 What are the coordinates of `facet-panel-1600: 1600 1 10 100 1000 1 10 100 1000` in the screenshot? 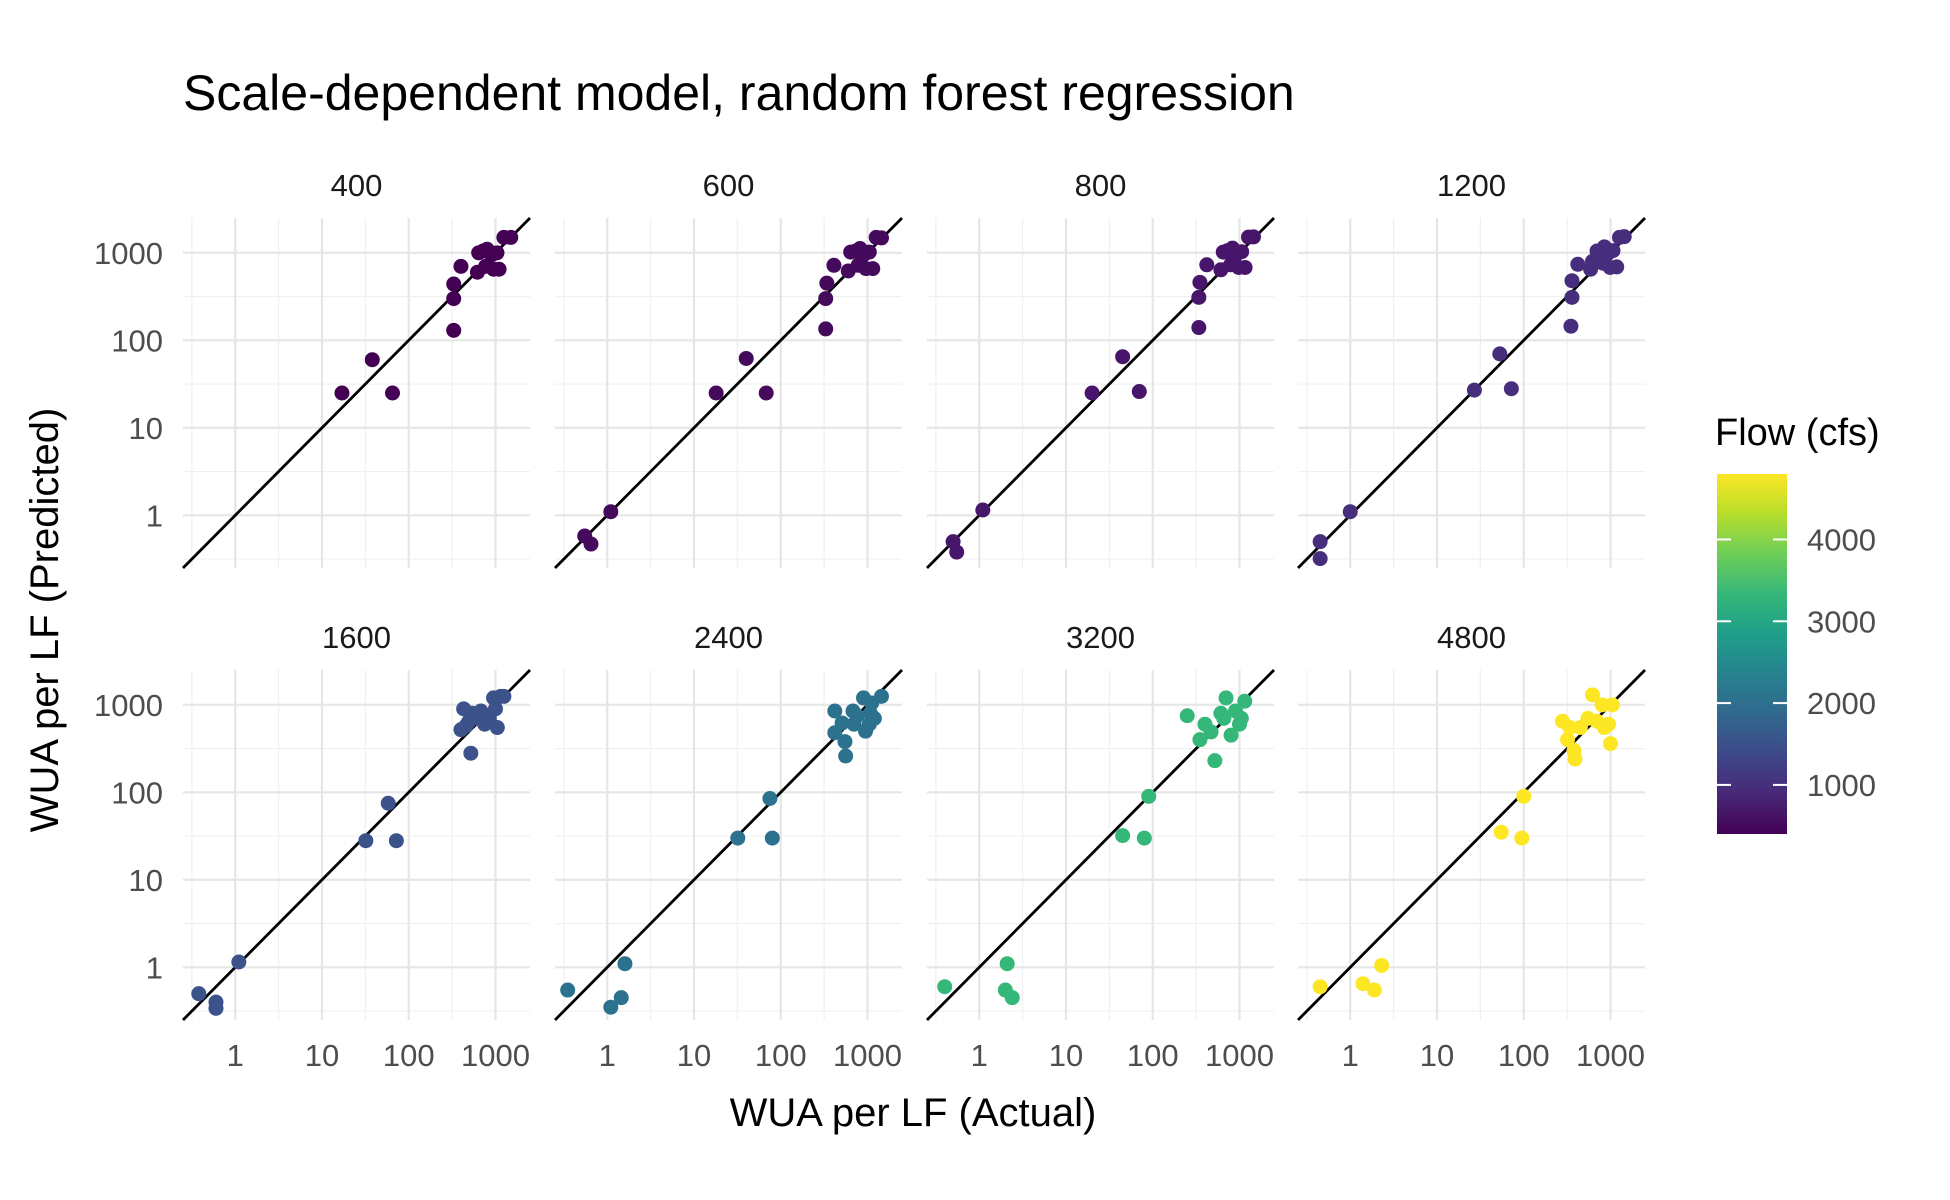 It's located at (312, 846).